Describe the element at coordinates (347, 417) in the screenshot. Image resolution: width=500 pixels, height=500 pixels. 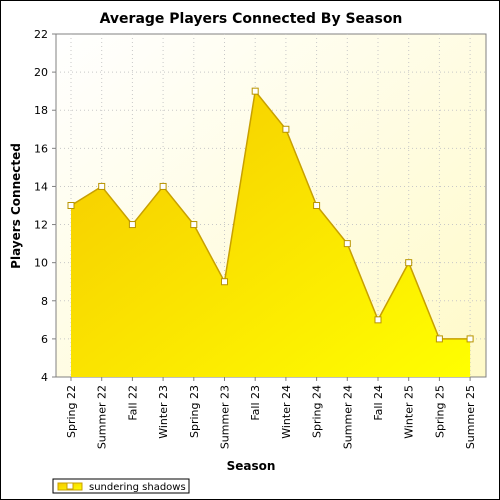
I see `x-tick-label: Summer 24` at that location.